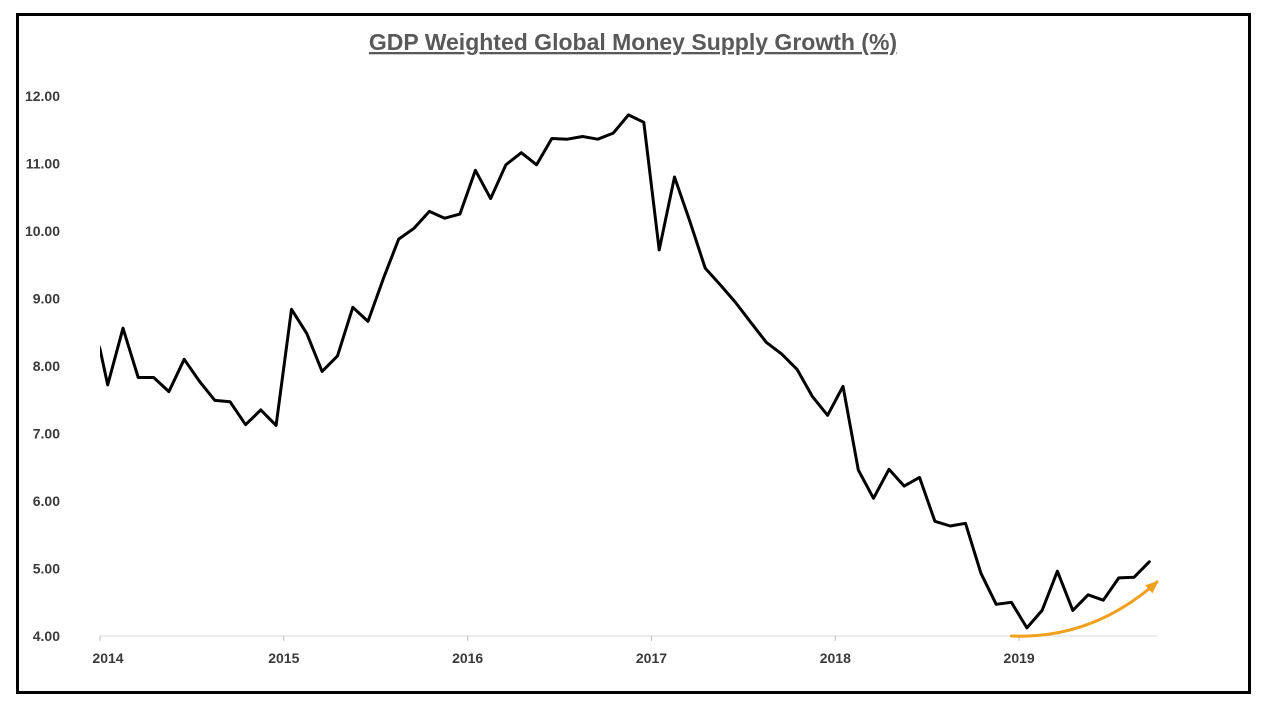  I want to click on y-tick-label: 5.00, so click(46, 569).